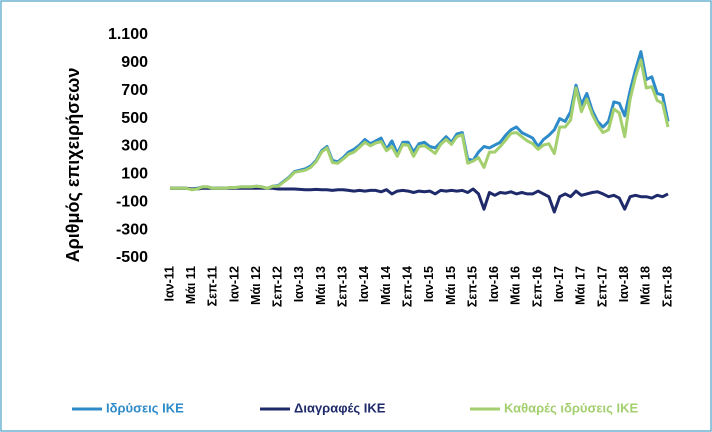  Describe the element at coordinates (169, 284) in the screenshot. I see `x-tick-label: Ιαν-11` at that location.